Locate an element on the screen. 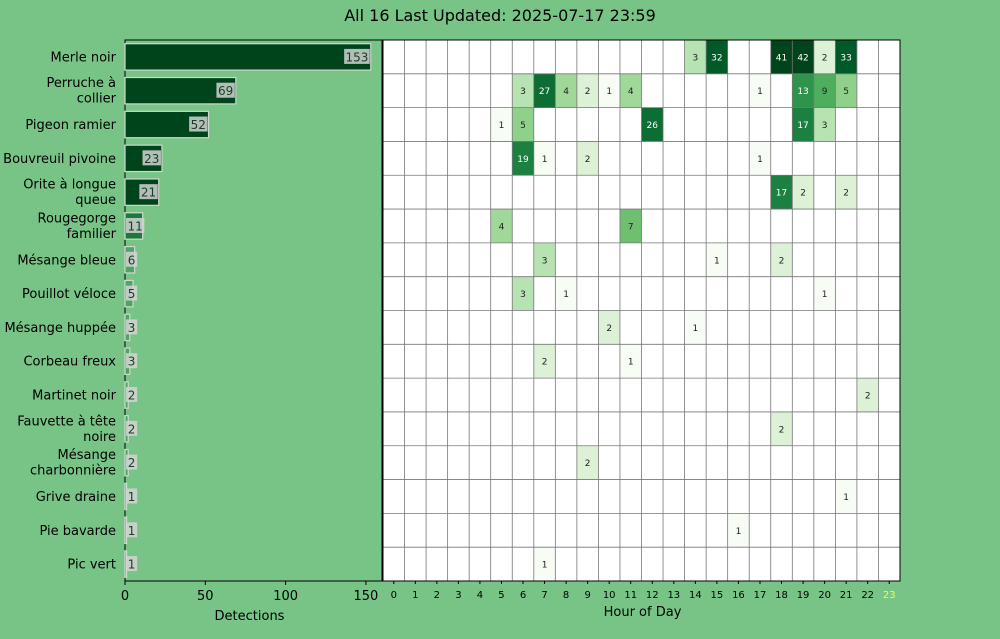  hour-tick-label: 15 is located at coordinates (717, 595).